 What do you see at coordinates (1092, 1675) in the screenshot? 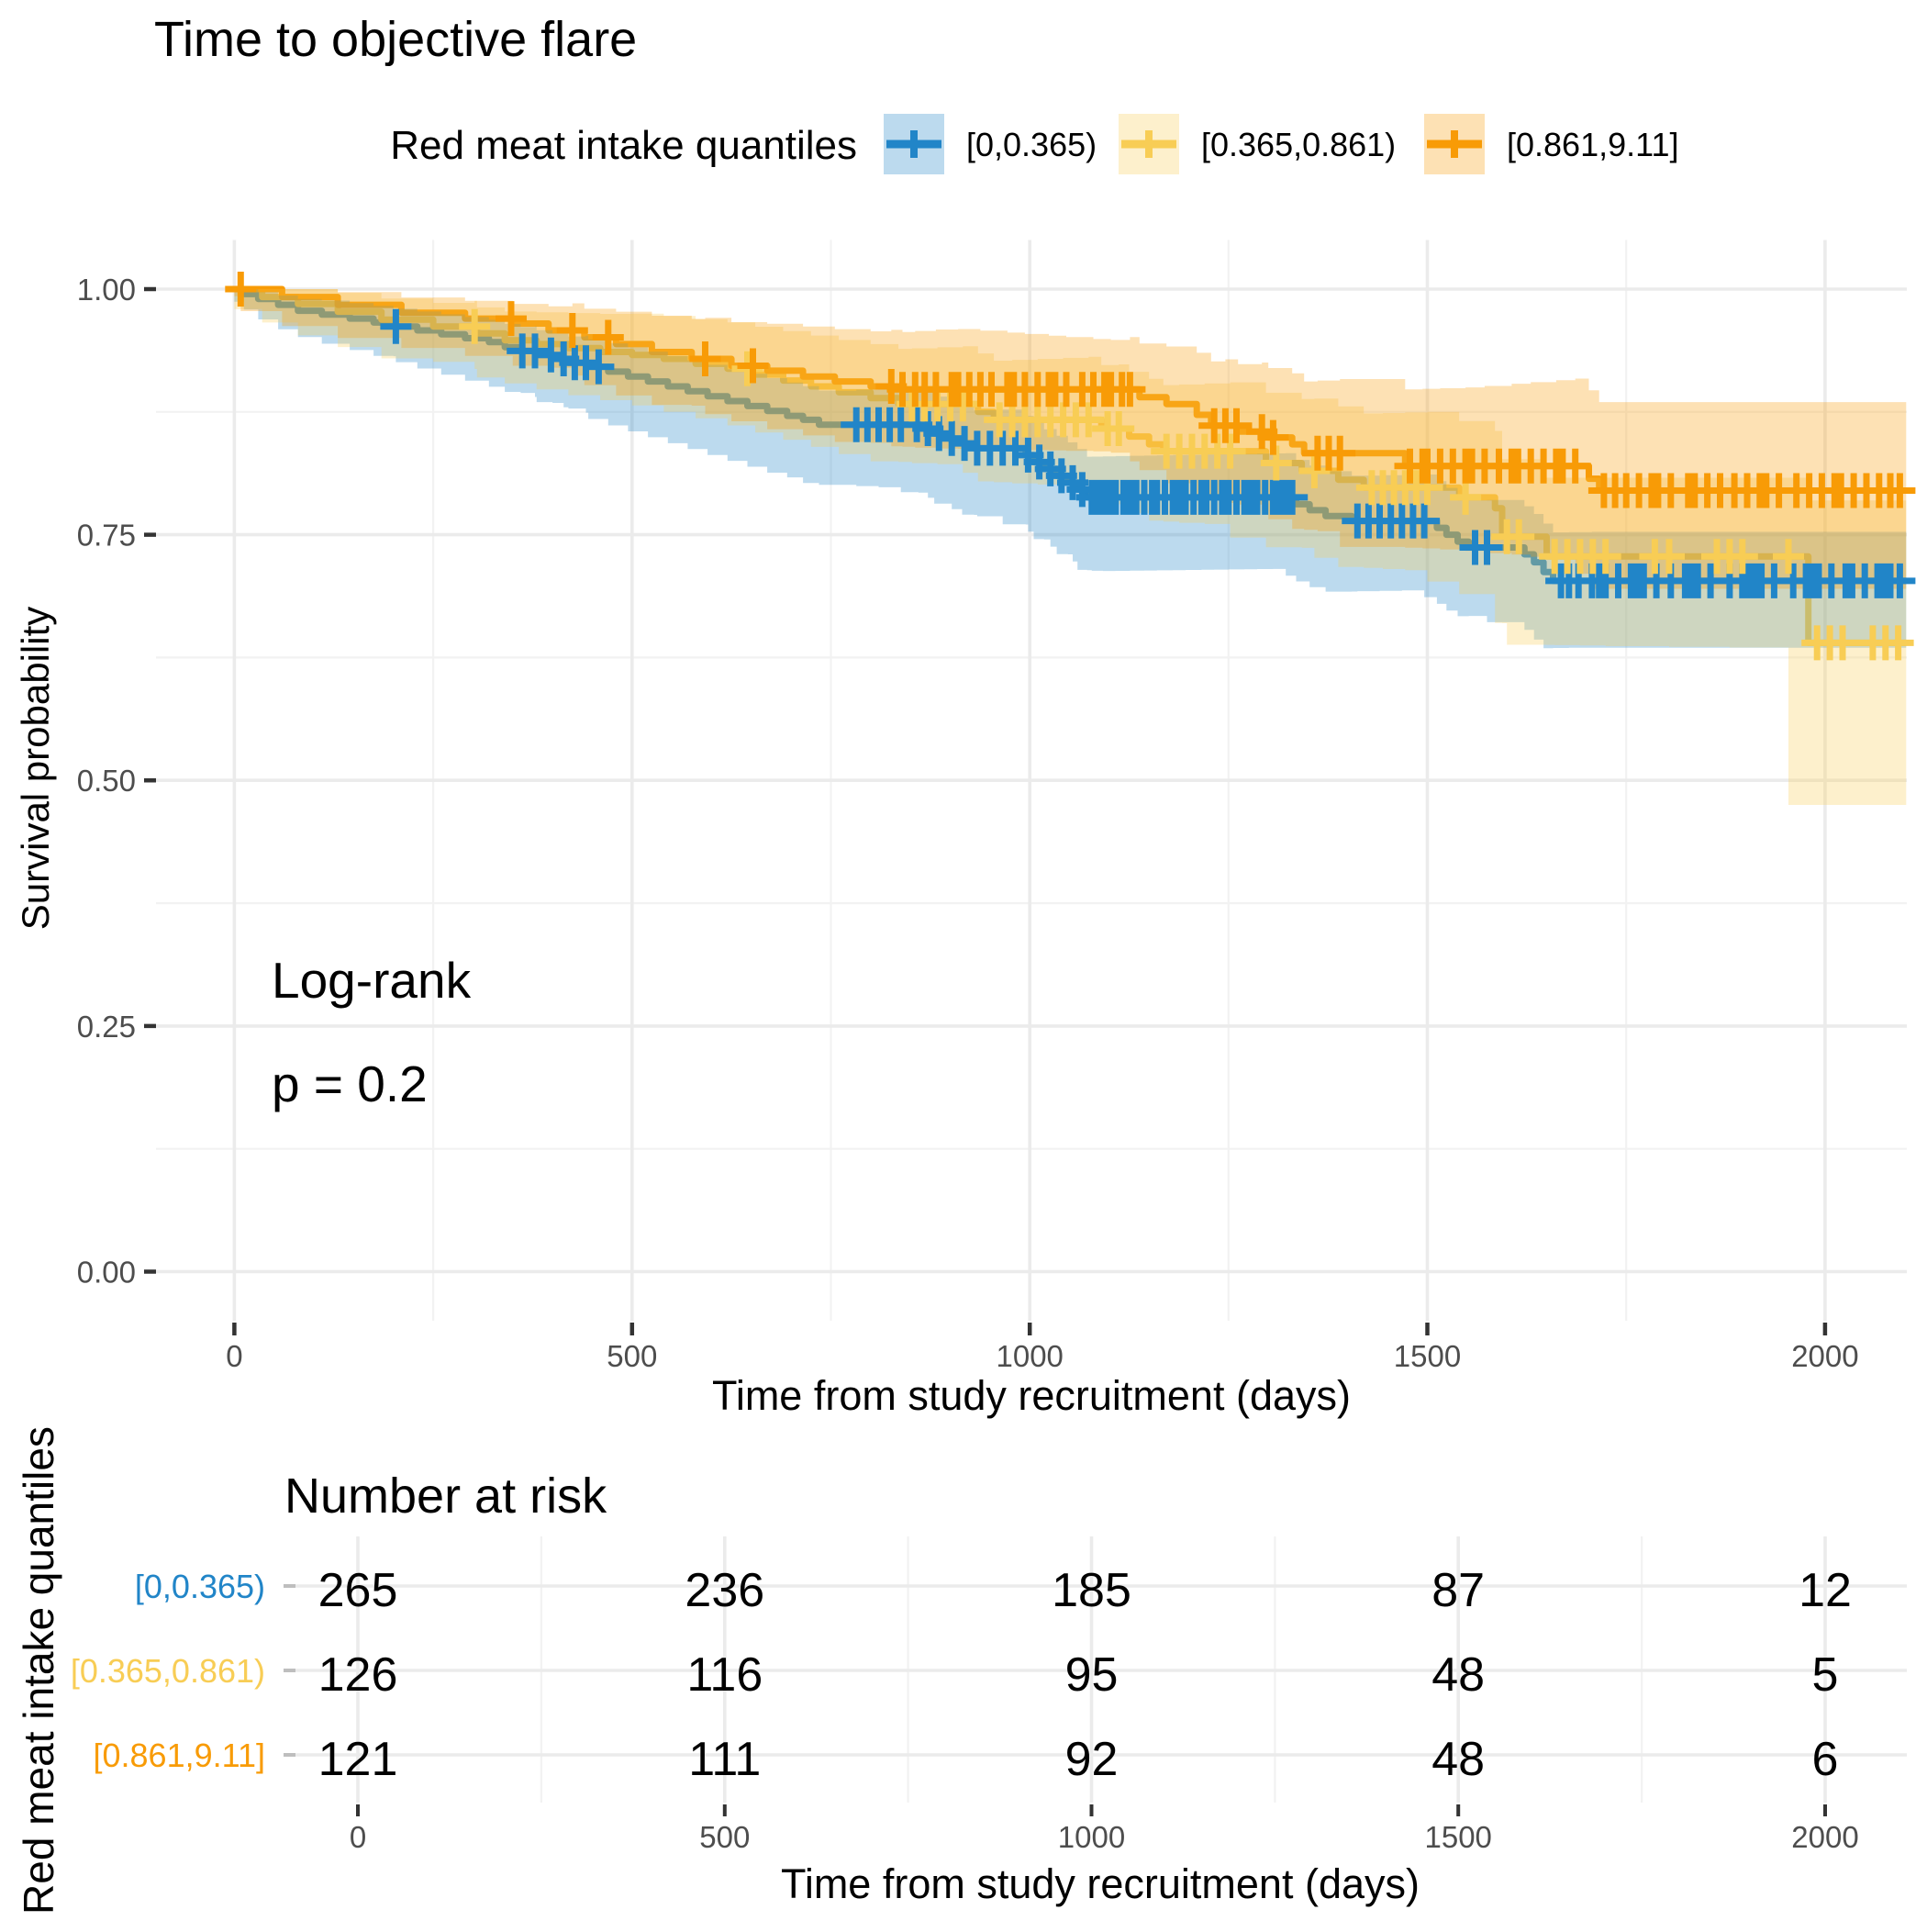
I see `svg-text: 95` at bounding box center [1092, 1675].